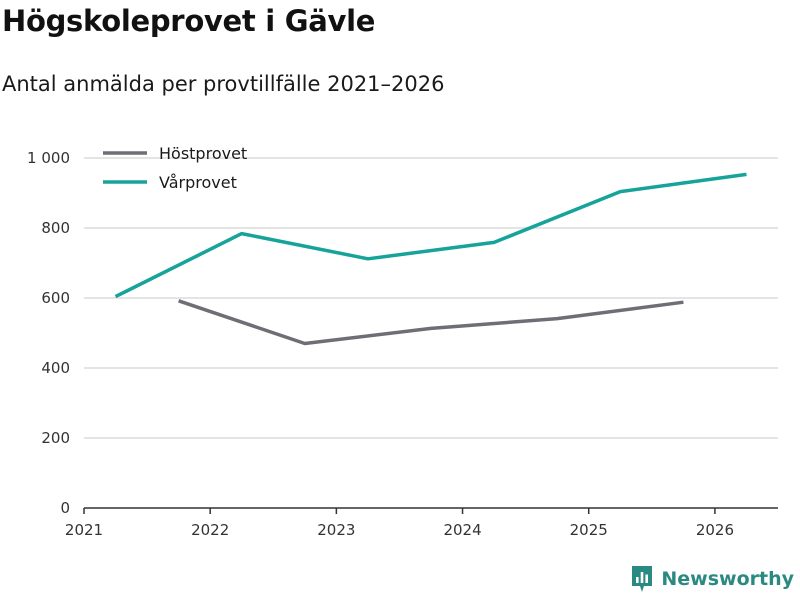  I want to click on newsworthy-brand: Newsworthy, so click(712, 579).